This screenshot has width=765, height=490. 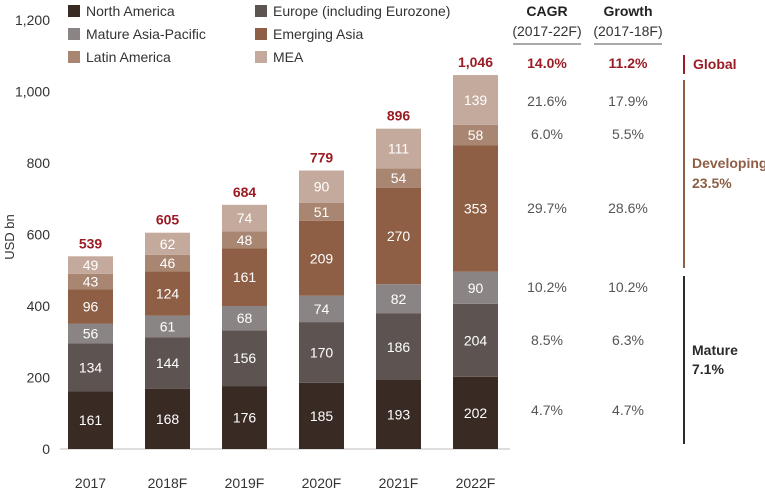 I want to click on bar-value-label: 58, so click(x=476, y=135).